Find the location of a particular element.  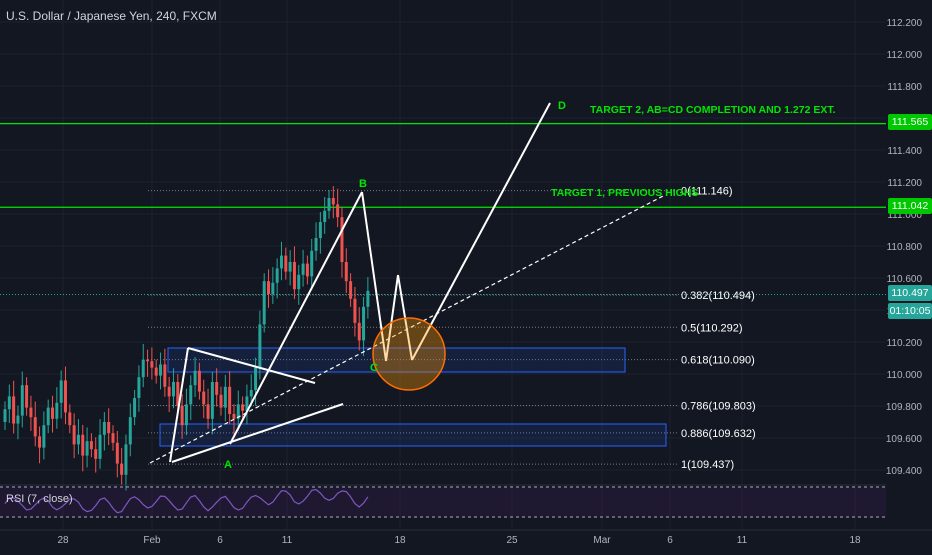

rsi-label: RSI (7, close) is located at coordinates (39, 499).